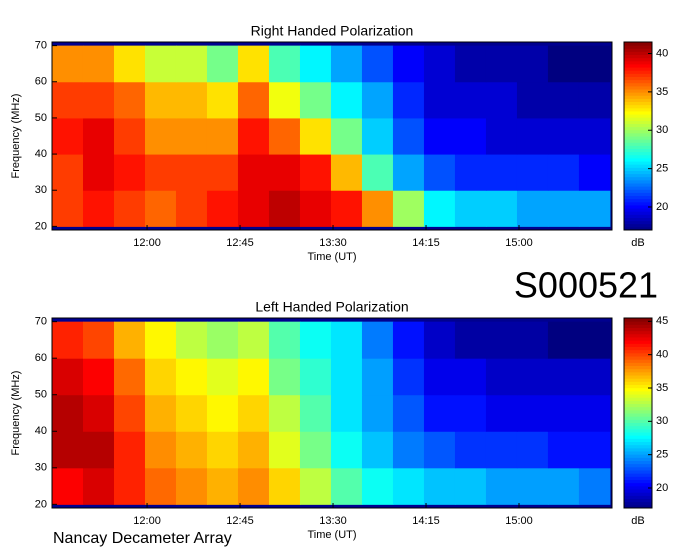 Image resolution: width=680 pixels, height=552 pixels. I want to click on x-tick-label: 12:45, so click(240, 243).